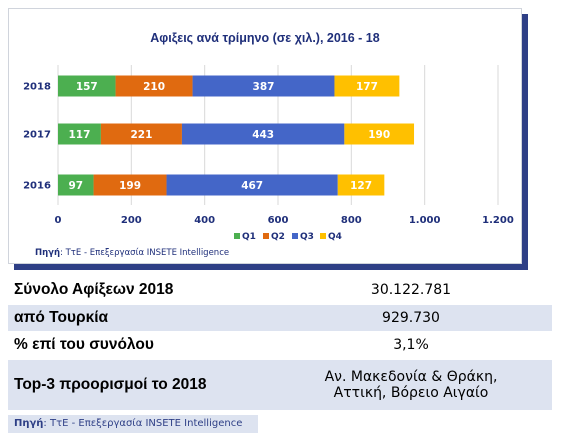  What do you see at coordinates (498, 220) in the screenshot?
I see `x-tick-label-1200: 1.200` at bounding box center [498, 220].